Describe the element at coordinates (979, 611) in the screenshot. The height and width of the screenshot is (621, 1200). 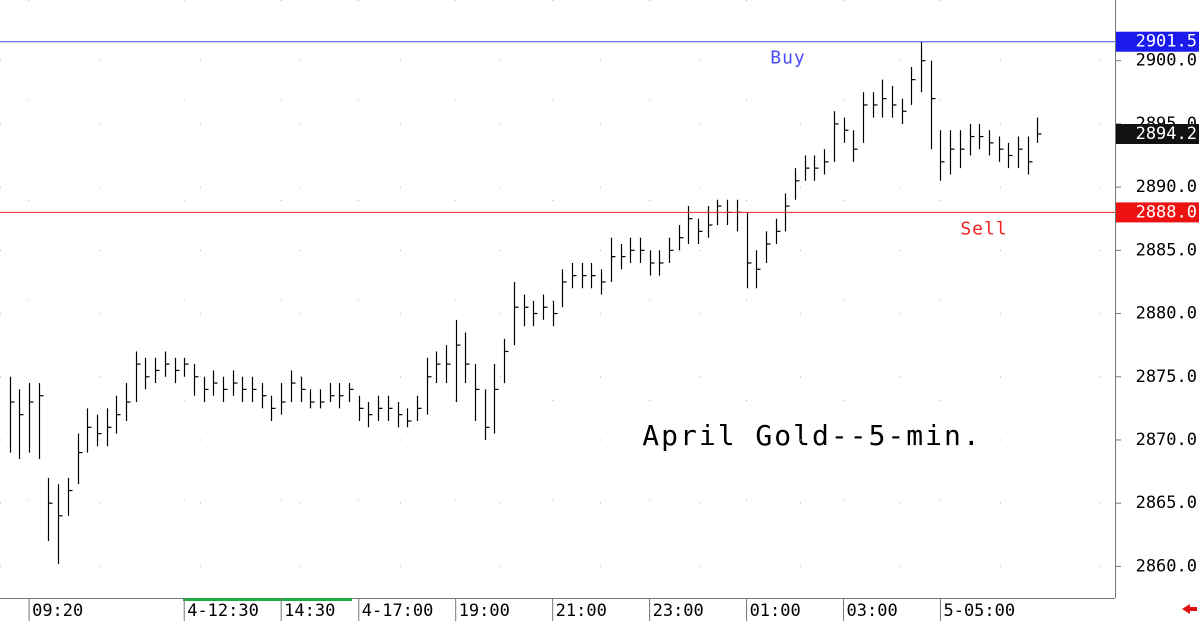
I see `x-tick-label: 5-05:00` at that location.